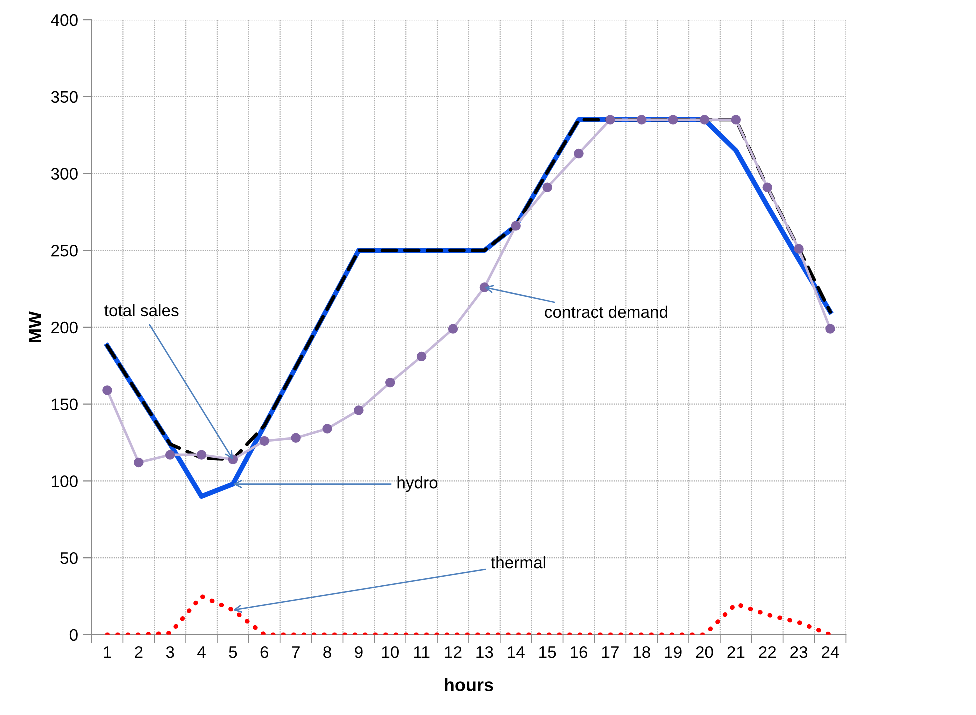  Describe the element at coordinates (65, 404) in the screenshot. I see `y-tick-label: 150` at that location.